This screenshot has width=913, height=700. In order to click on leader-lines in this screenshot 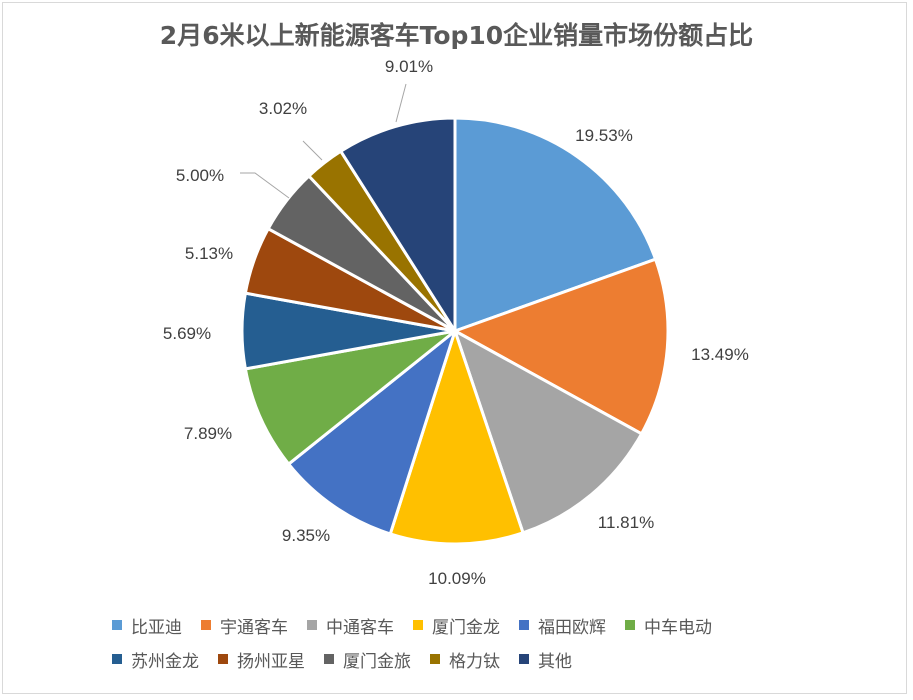, I will do `click(323, 141)`.